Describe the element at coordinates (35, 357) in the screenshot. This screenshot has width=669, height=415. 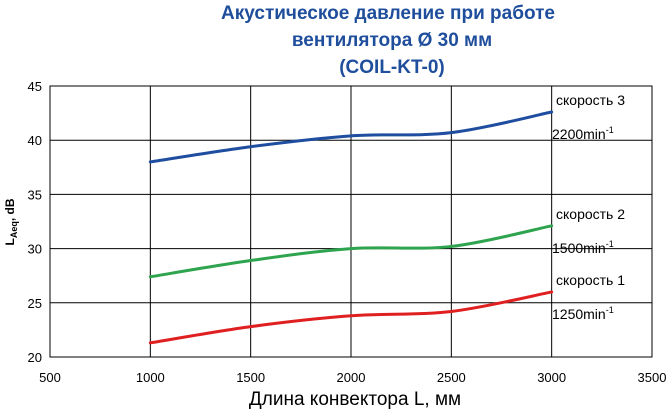
I see `y-tick-label-20: 20` at that location.